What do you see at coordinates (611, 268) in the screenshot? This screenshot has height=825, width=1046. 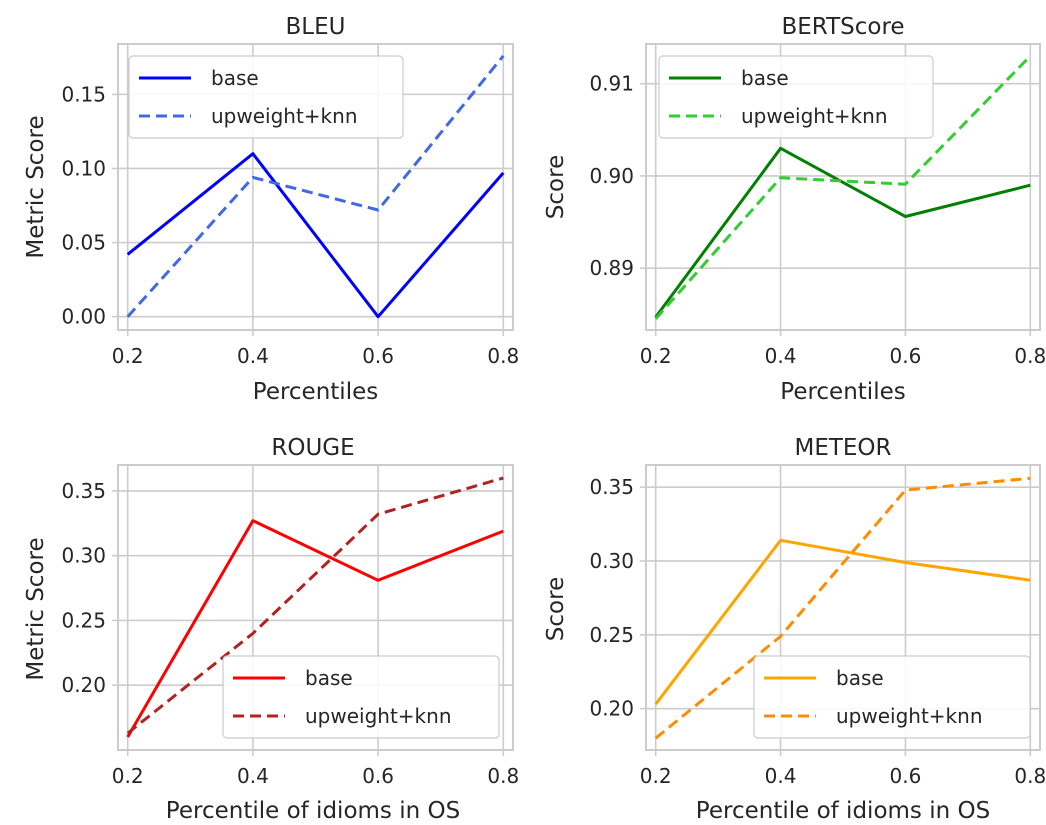 I see `y-tick-label: 0.89` at bounding box center [611, 268].